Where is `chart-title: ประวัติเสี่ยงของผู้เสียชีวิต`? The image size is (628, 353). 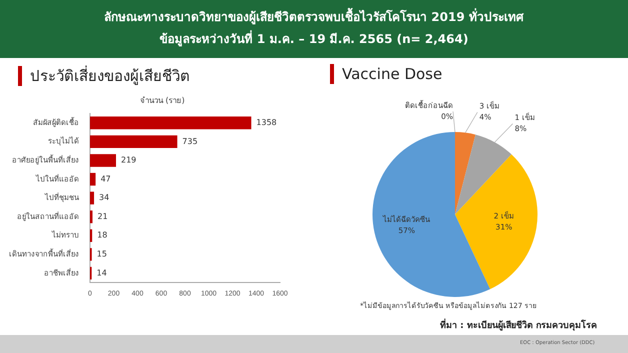
chart-title: ประวัติเสี่ยงของผู้เสียชีวิต is located at coordinates (110, 75).